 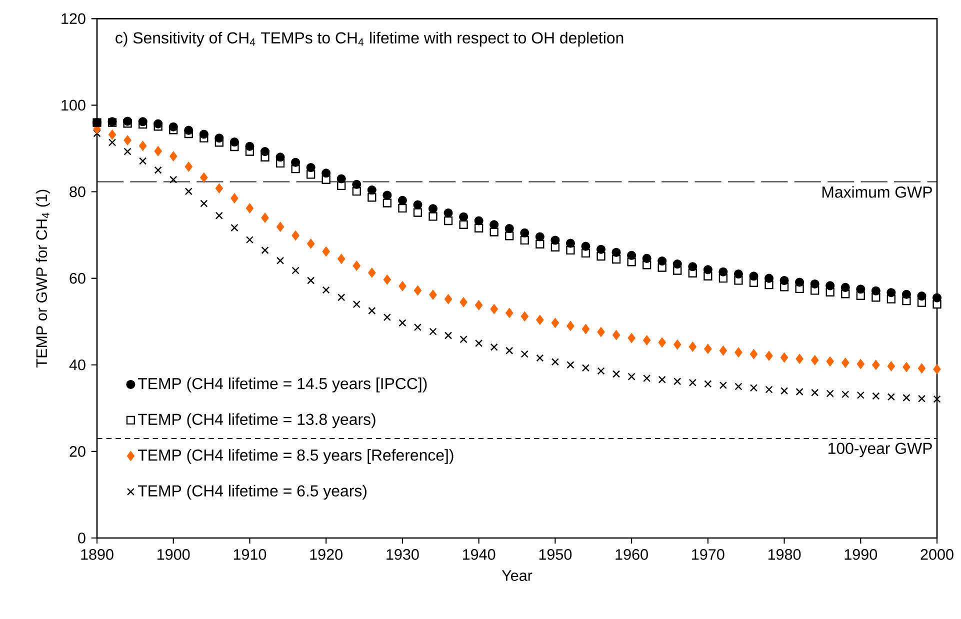 What do you see at coordinates (74, 105) in the screenshot?
I see `y-tick-label: 100` at bounding box center [74, 105].